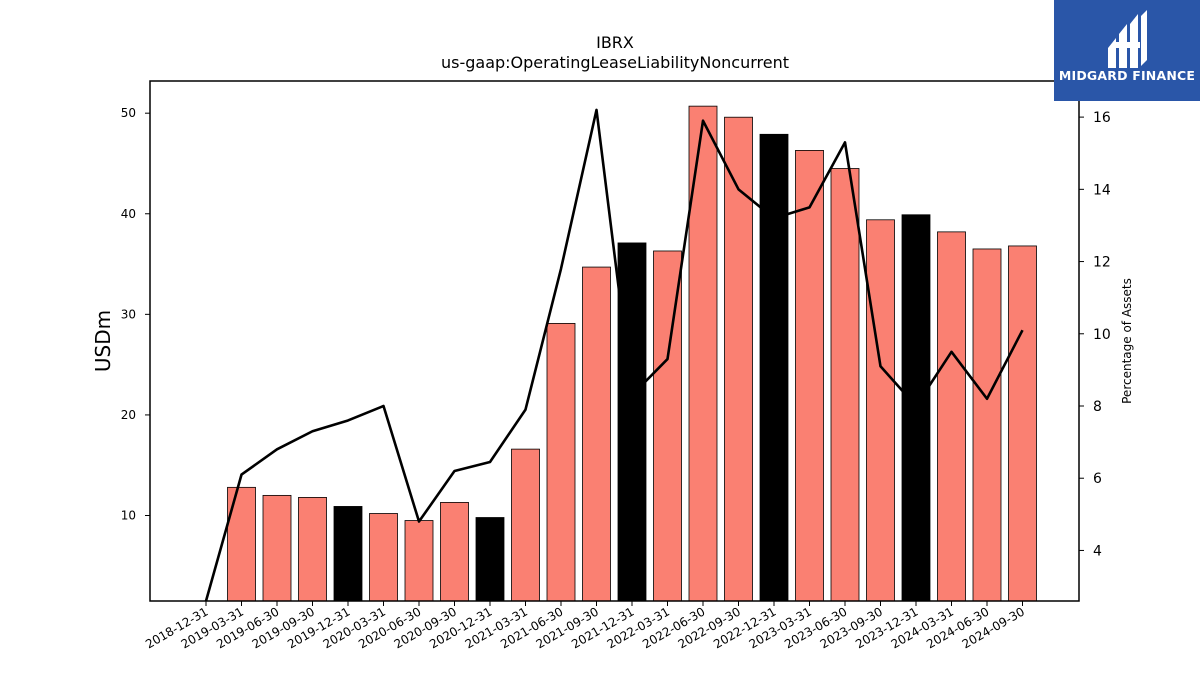  I want to click on y2-tick-label: 16, so click(1102, 118).